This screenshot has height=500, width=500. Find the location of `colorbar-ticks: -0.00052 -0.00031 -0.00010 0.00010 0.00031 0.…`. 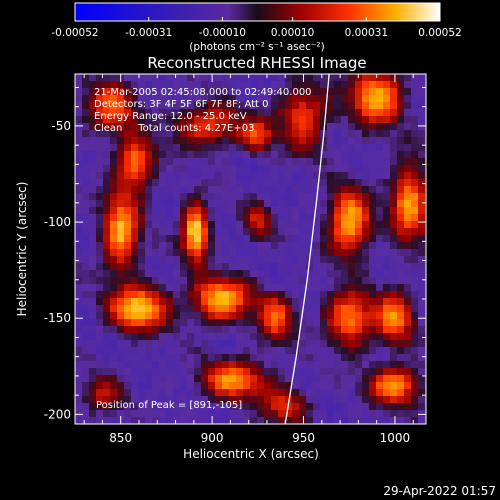

colorbar-ticks: -0.00052 -0.00031 -0.00010 0.00010 0.00031 0.… is located at coordinates (256, 28).